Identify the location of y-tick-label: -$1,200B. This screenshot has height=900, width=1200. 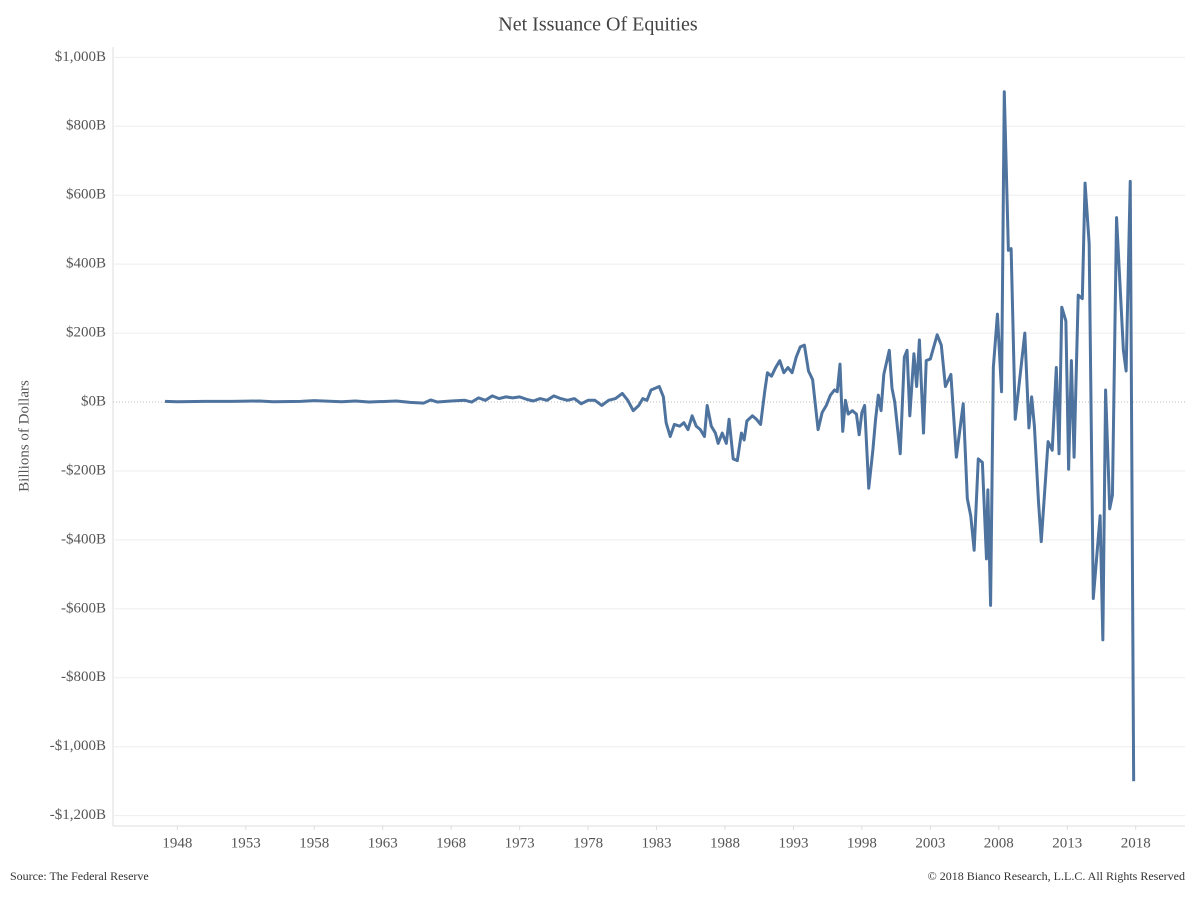
(78, 815).